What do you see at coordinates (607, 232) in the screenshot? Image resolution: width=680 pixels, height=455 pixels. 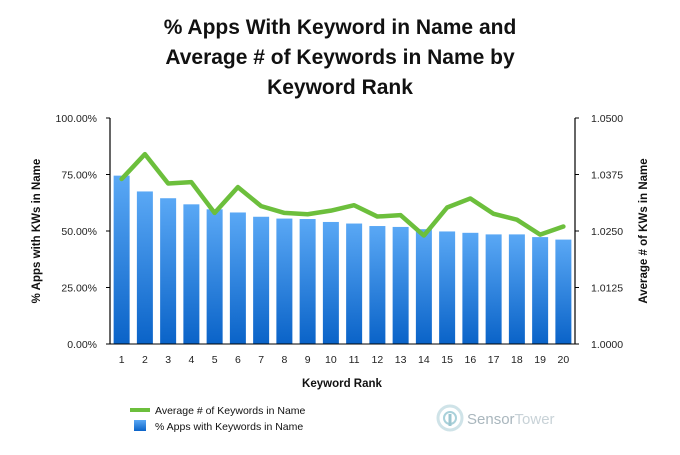 I see `right-tick-label: 1.0250` at bounding box center [607, 232].